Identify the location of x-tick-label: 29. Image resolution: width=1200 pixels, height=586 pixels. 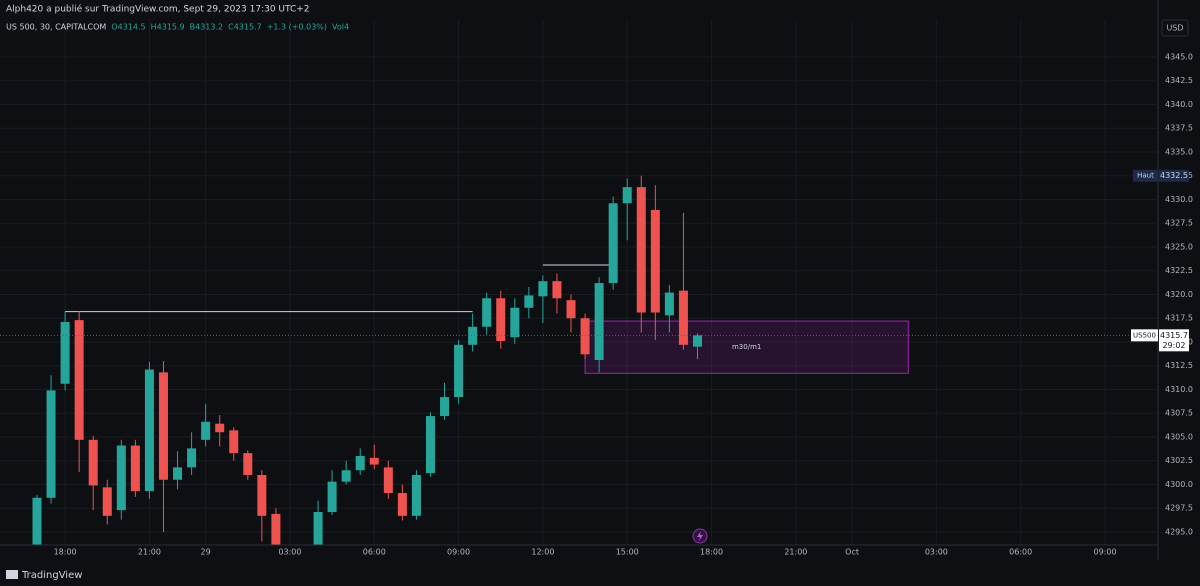
(206, 552).